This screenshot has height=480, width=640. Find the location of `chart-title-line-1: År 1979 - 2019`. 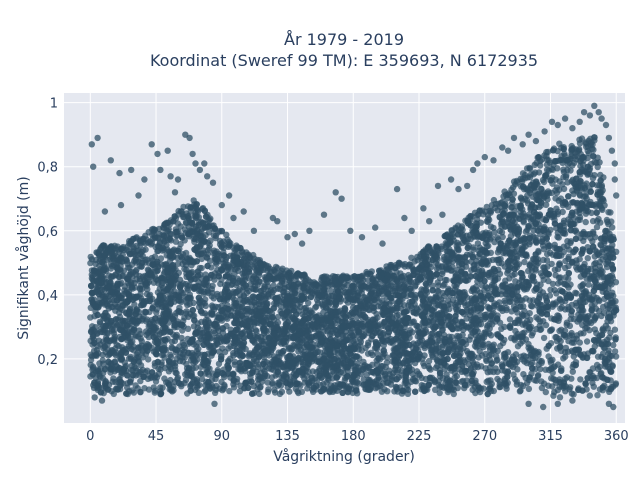

chart-title-line-1: År 1979 - 2019 is located at coordinates (344, 39).